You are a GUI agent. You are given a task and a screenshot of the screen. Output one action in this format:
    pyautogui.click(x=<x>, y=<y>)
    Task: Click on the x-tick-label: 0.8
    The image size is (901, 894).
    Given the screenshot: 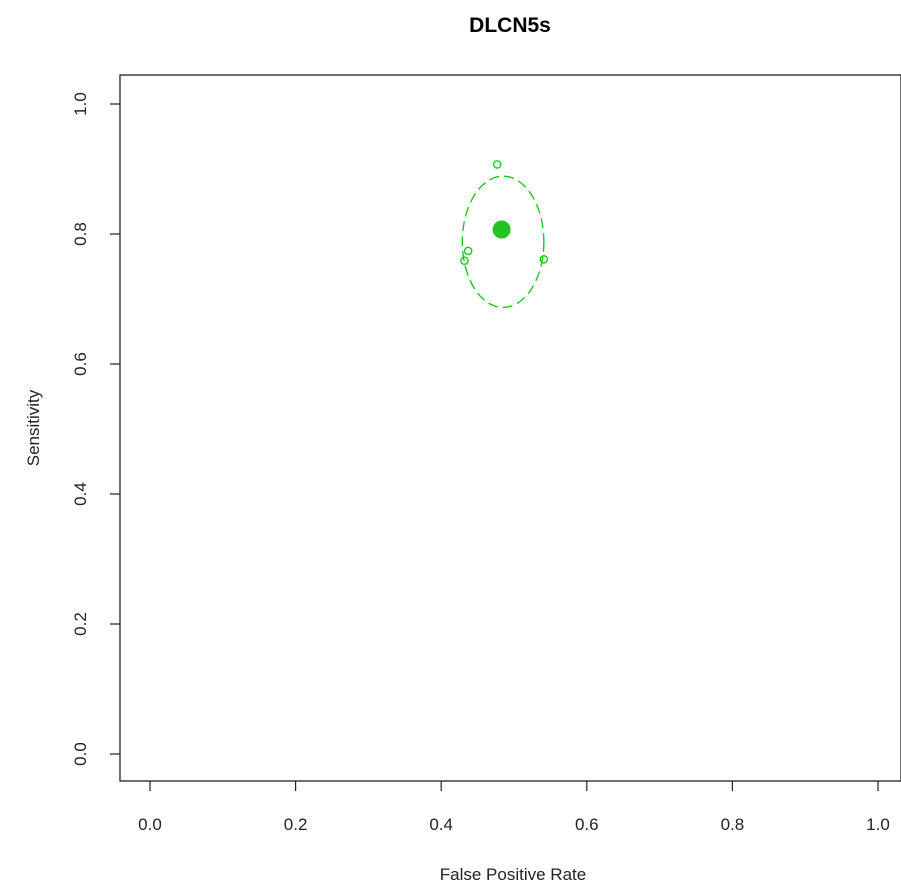 What is the action you would take?
    pyautogui.click(x=733, y=824)
    